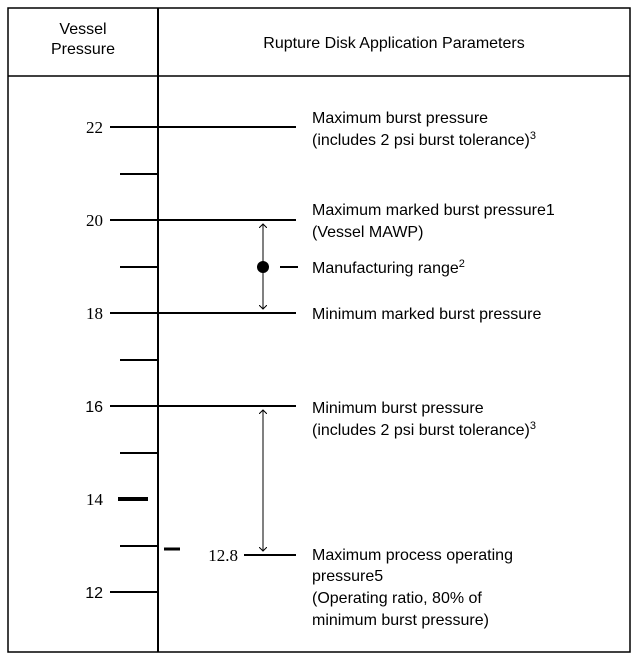 Image resolution: width=638 pixels, height=655 pixels. I want to click on header-left: Pressure, so click(83, 49).